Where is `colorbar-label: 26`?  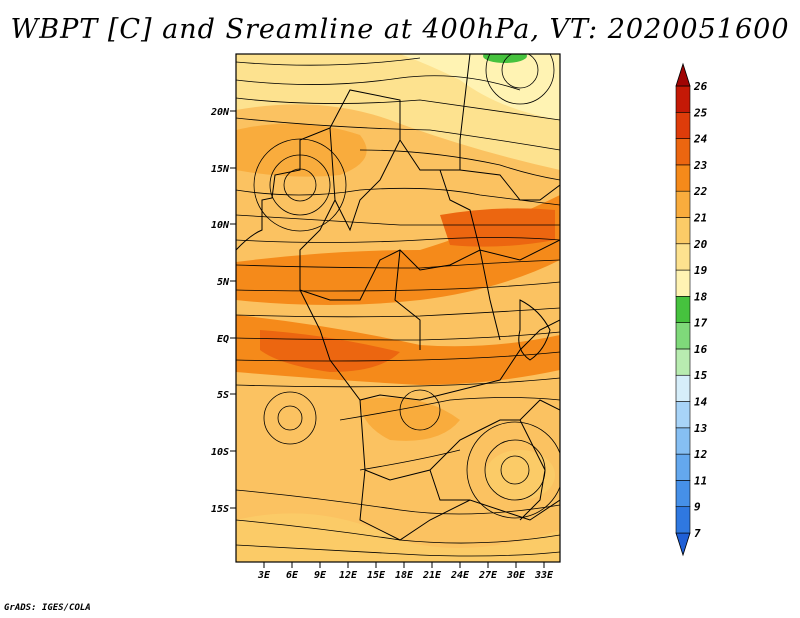 colorbar-label: 26 is located at coordinates (700, 86).